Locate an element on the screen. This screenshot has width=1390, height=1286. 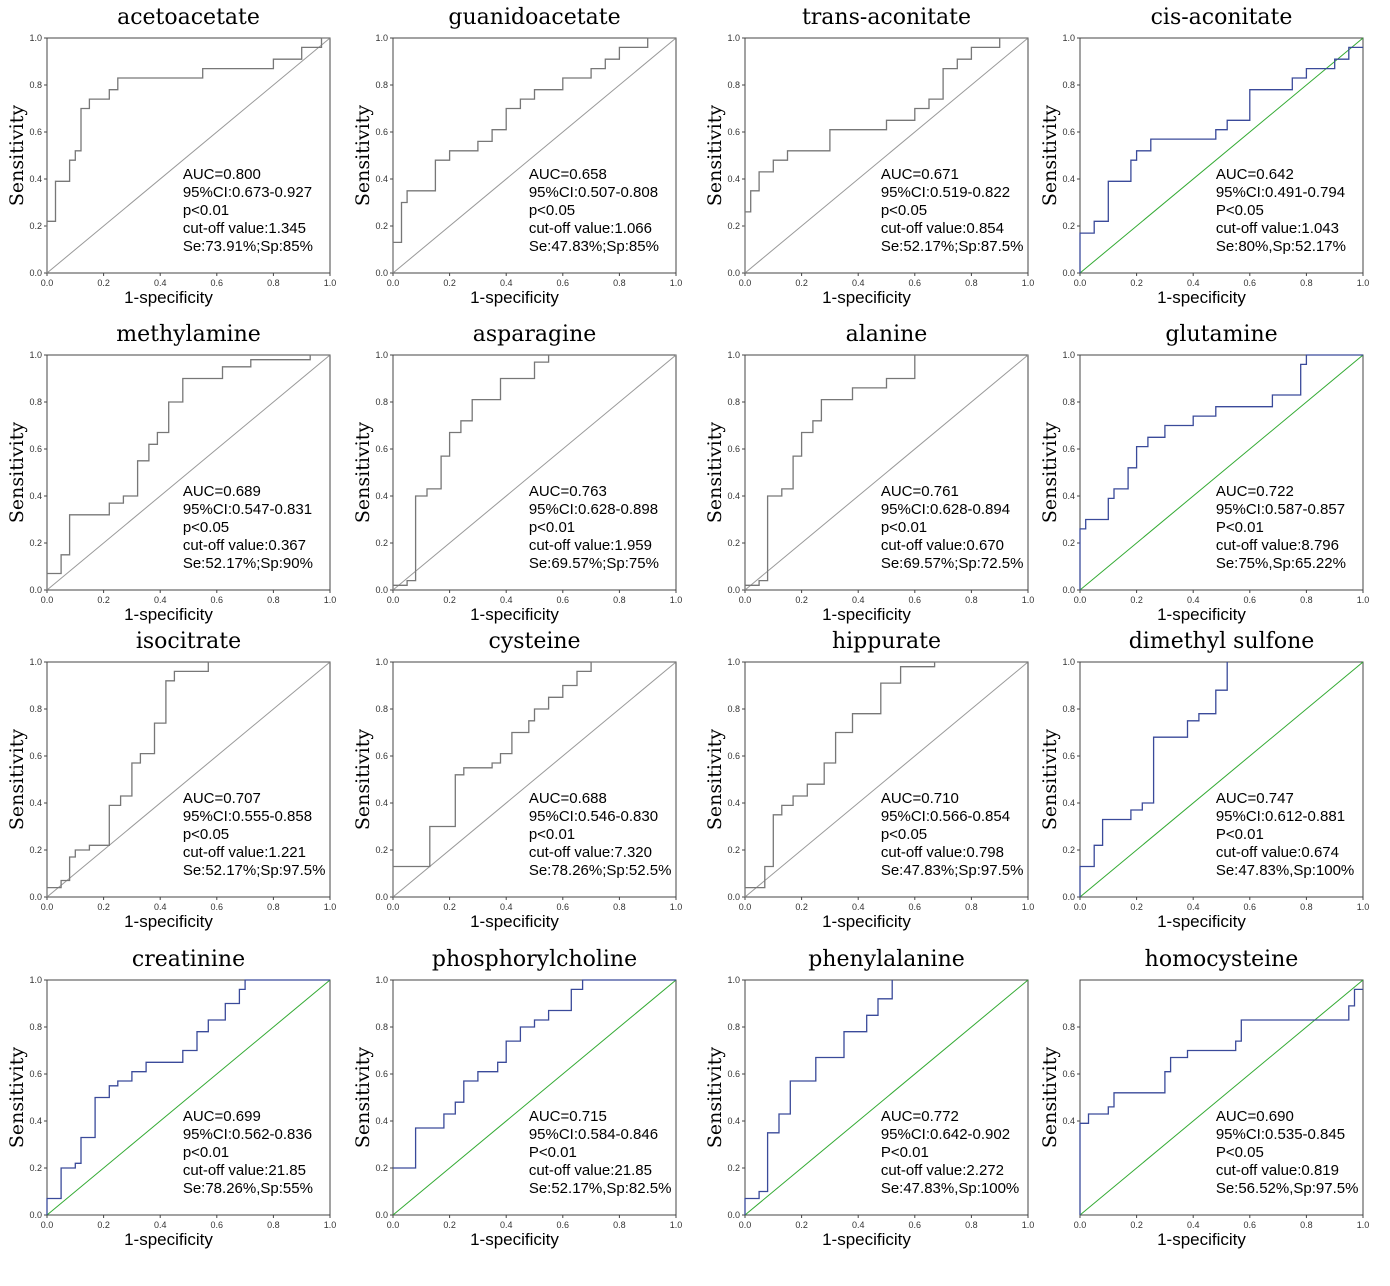
stat-annotation: Se:52.17%;Sp:97.5% is located at coordinates (254, 870).